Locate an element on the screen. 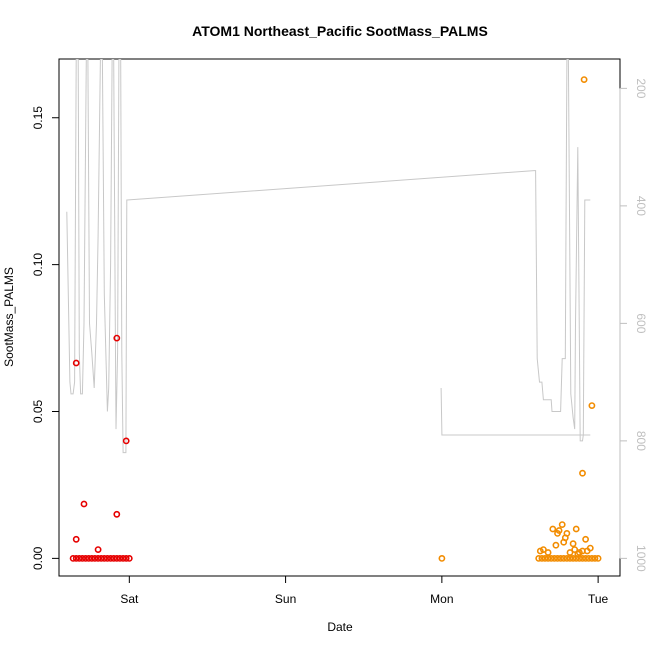  x-tick-label: Tue is located at coordinates (598, 599).